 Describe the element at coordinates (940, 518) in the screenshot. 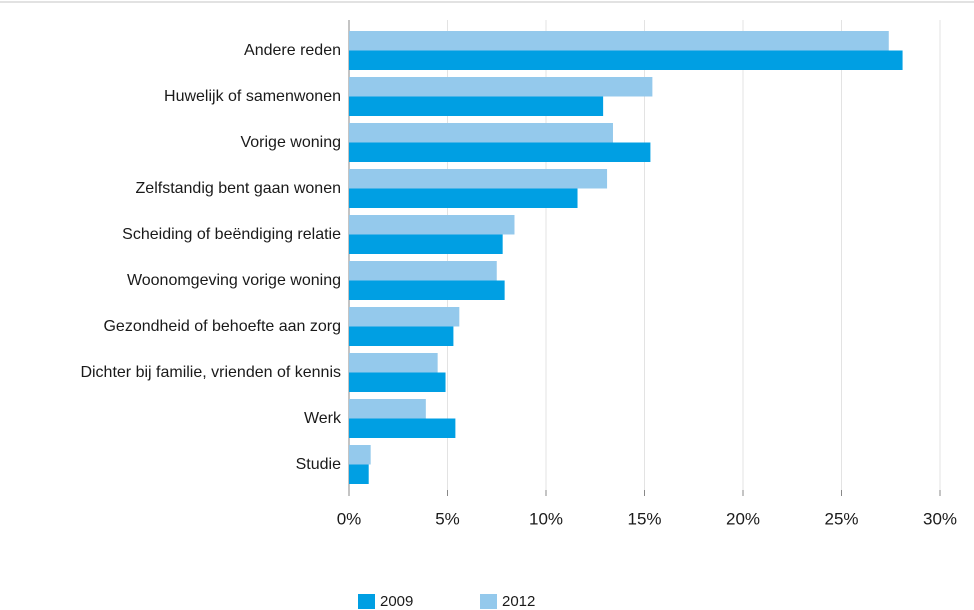

I see `x-tick-label: 30%` at that location.